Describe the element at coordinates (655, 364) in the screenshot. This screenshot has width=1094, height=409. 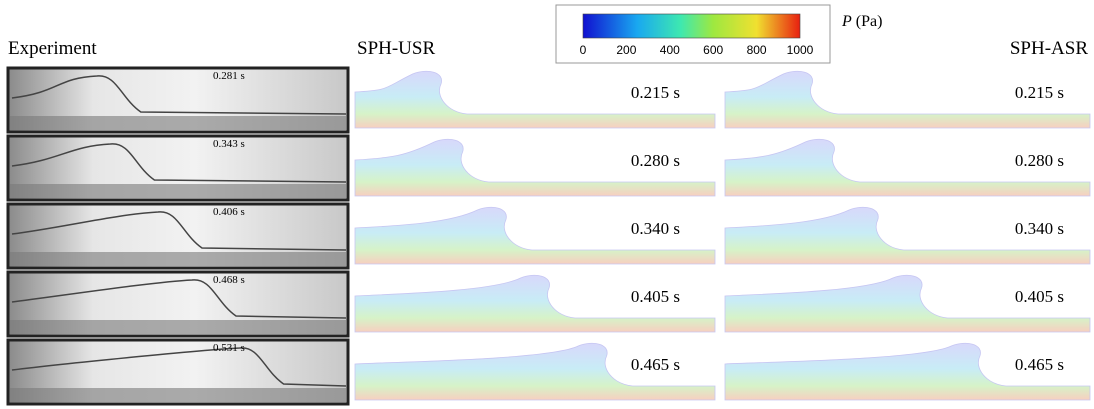
I see `time-usr: 0.465 s` at that location.